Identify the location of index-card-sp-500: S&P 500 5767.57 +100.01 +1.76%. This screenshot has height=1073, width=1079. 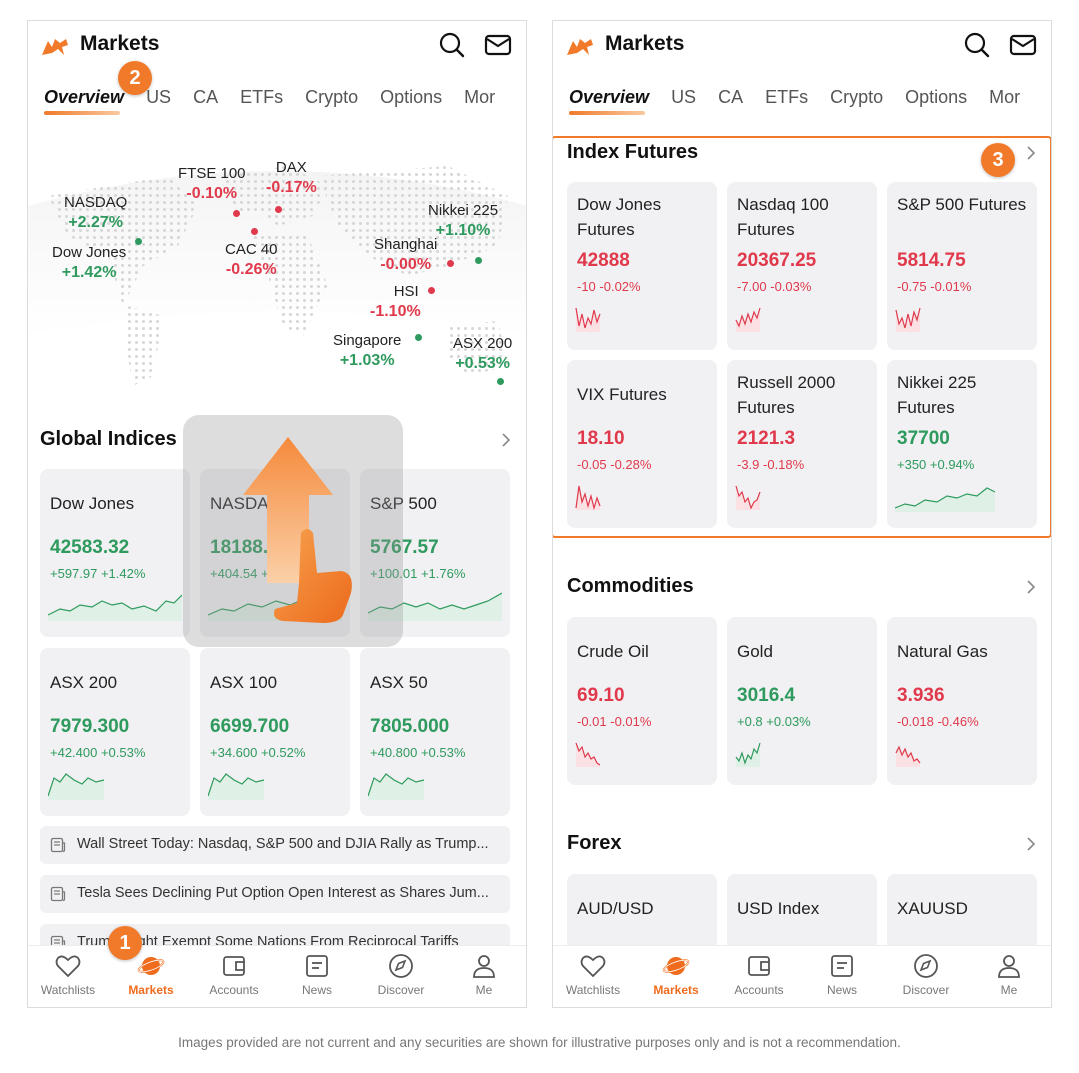
(435, 553).